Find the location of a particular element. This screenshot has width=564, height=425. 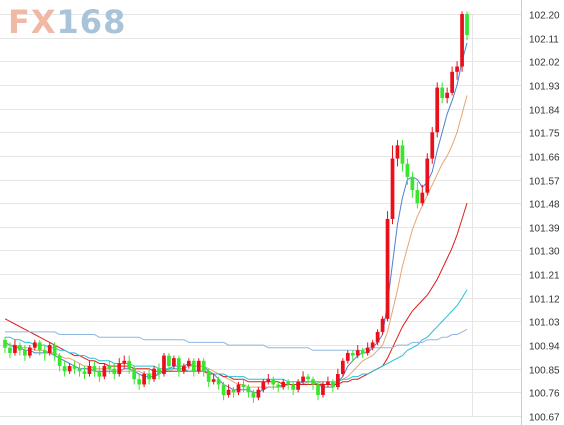

y-tick-label: 101.12 is located at coordinates (544, 300).